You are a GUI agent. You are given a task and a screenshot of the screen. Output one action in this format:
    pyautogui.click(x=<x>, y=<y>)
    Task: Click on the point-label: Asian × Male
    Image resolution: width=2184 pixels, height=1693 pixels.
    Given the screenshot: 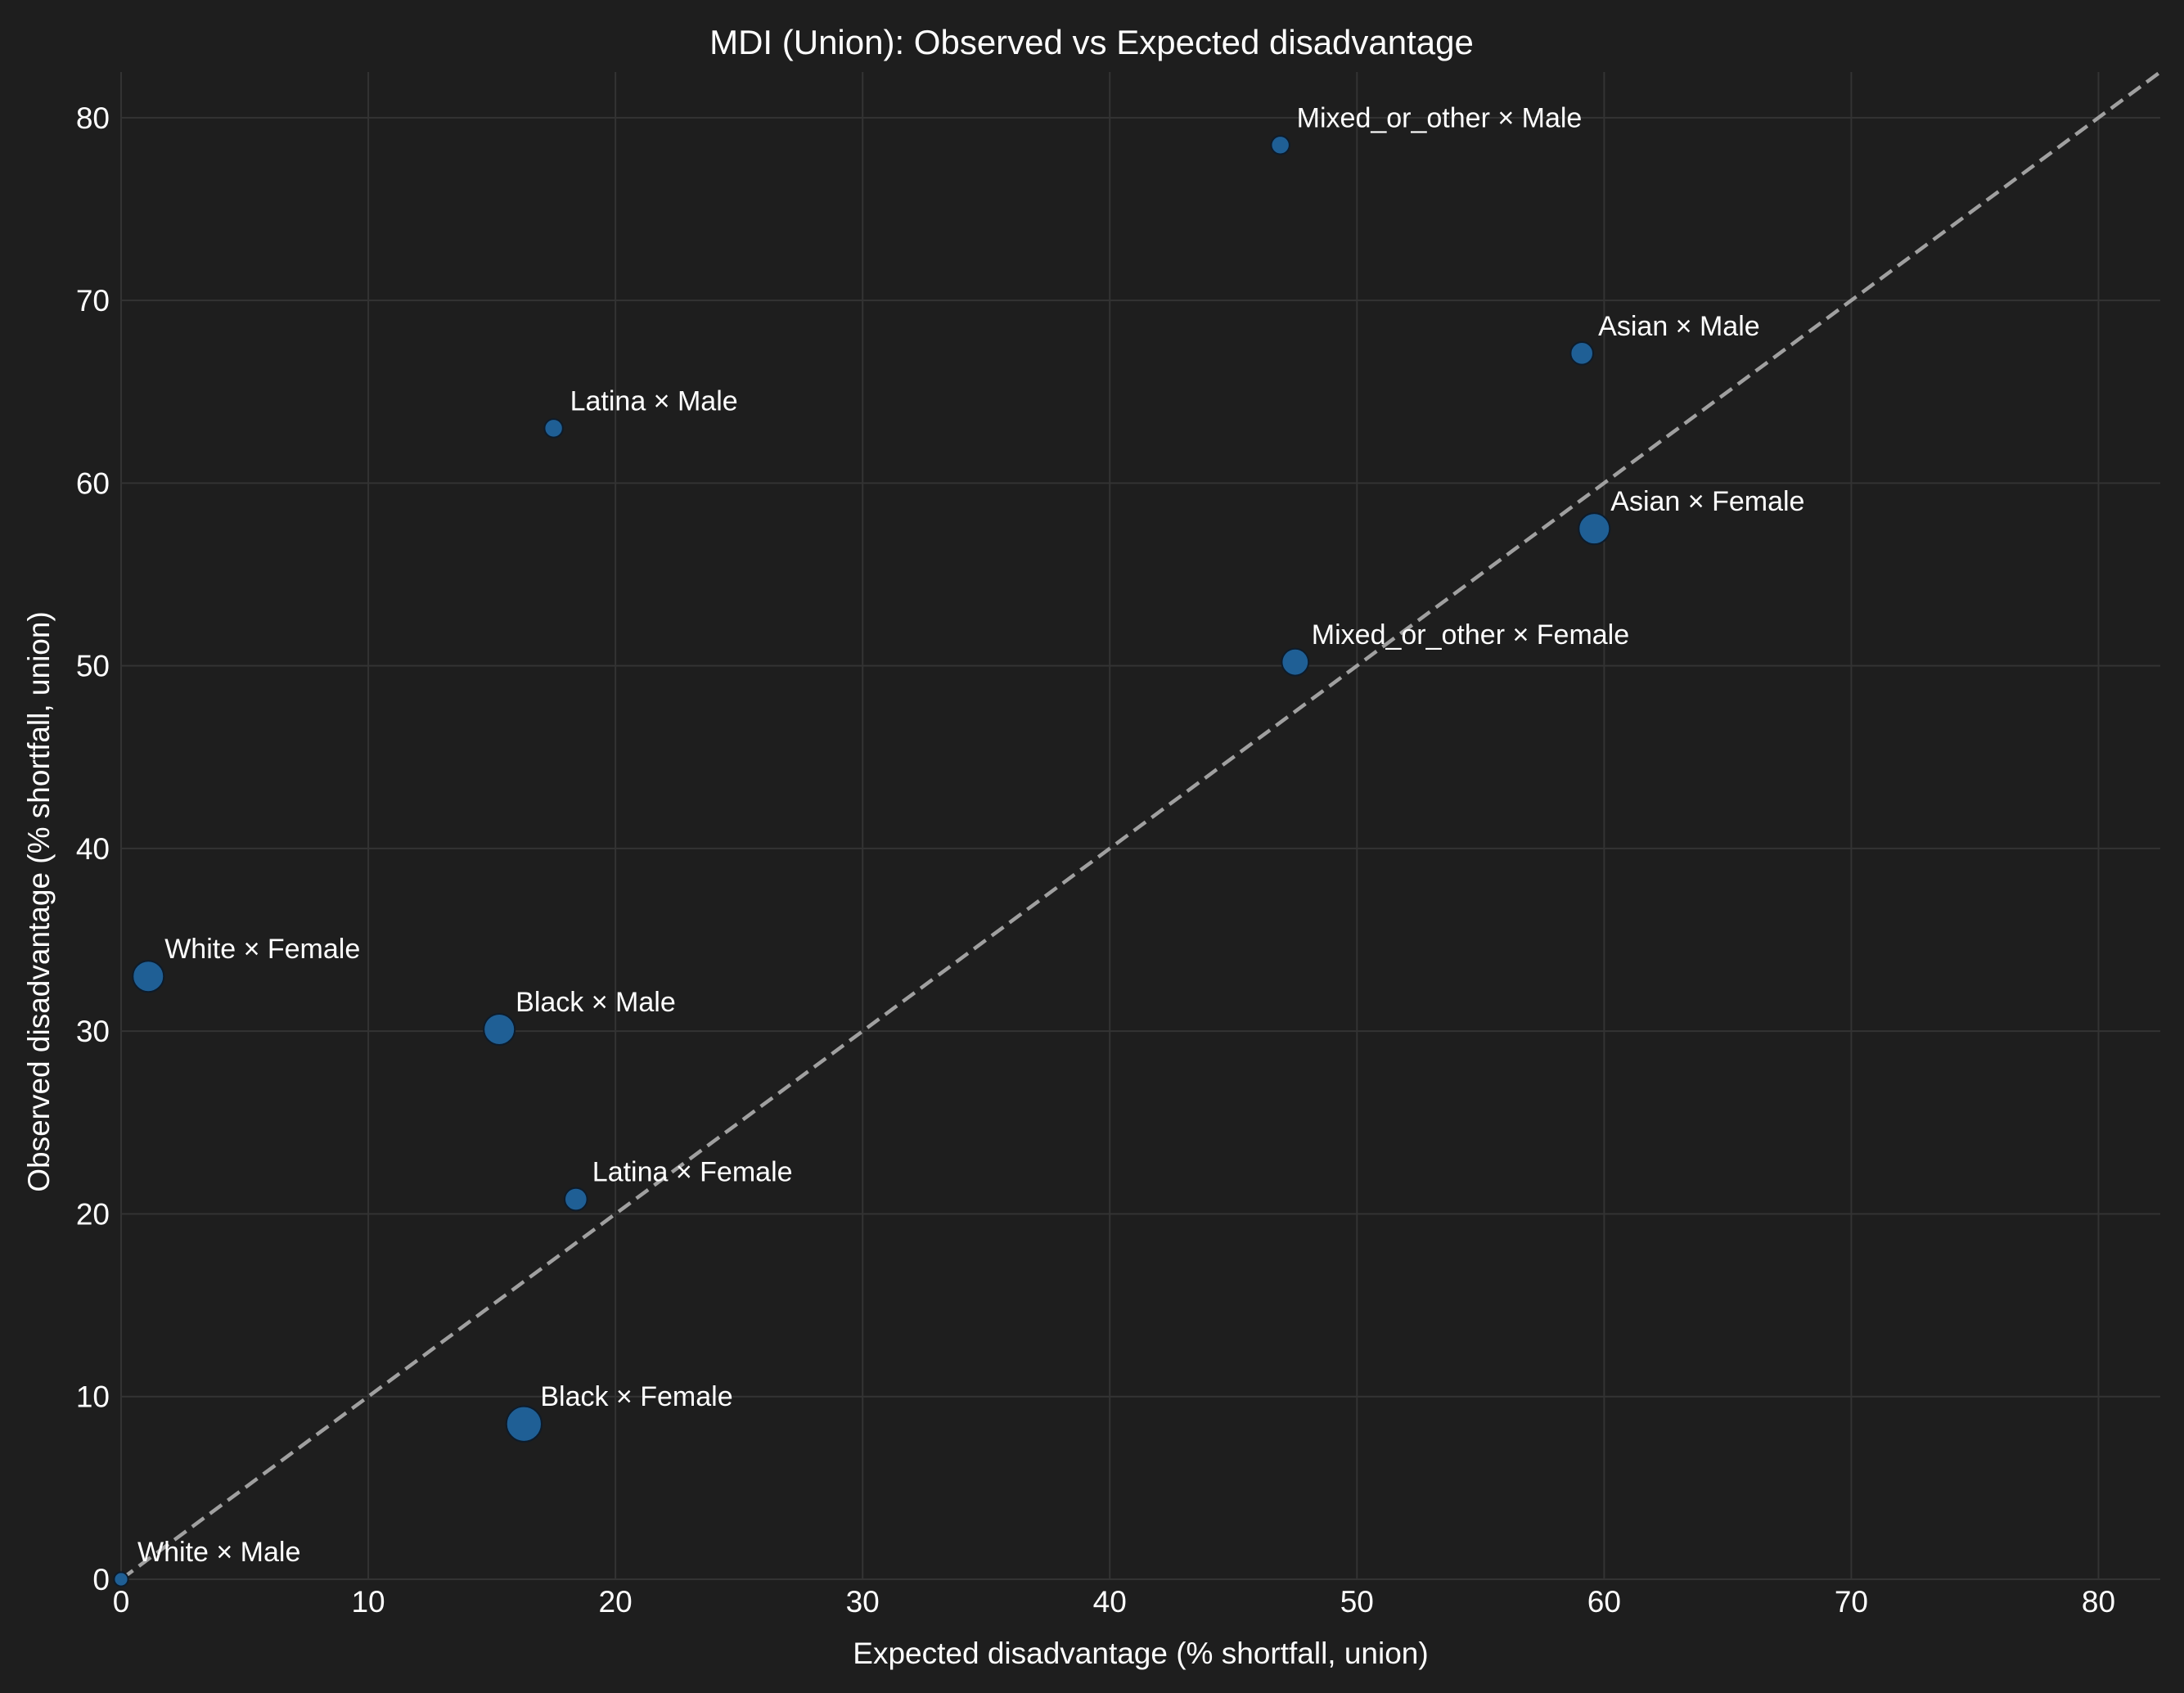 What is the action you would take?
    pyautogui.click(x=1679, y=326)
    